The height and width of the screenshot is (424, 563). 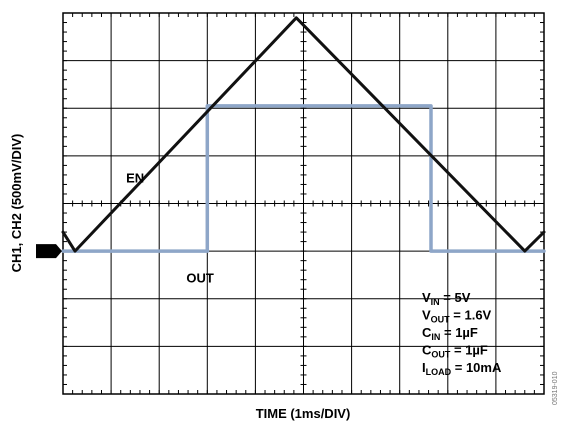 I want to click on ground-marker-shape, so click(x=49, y=251).